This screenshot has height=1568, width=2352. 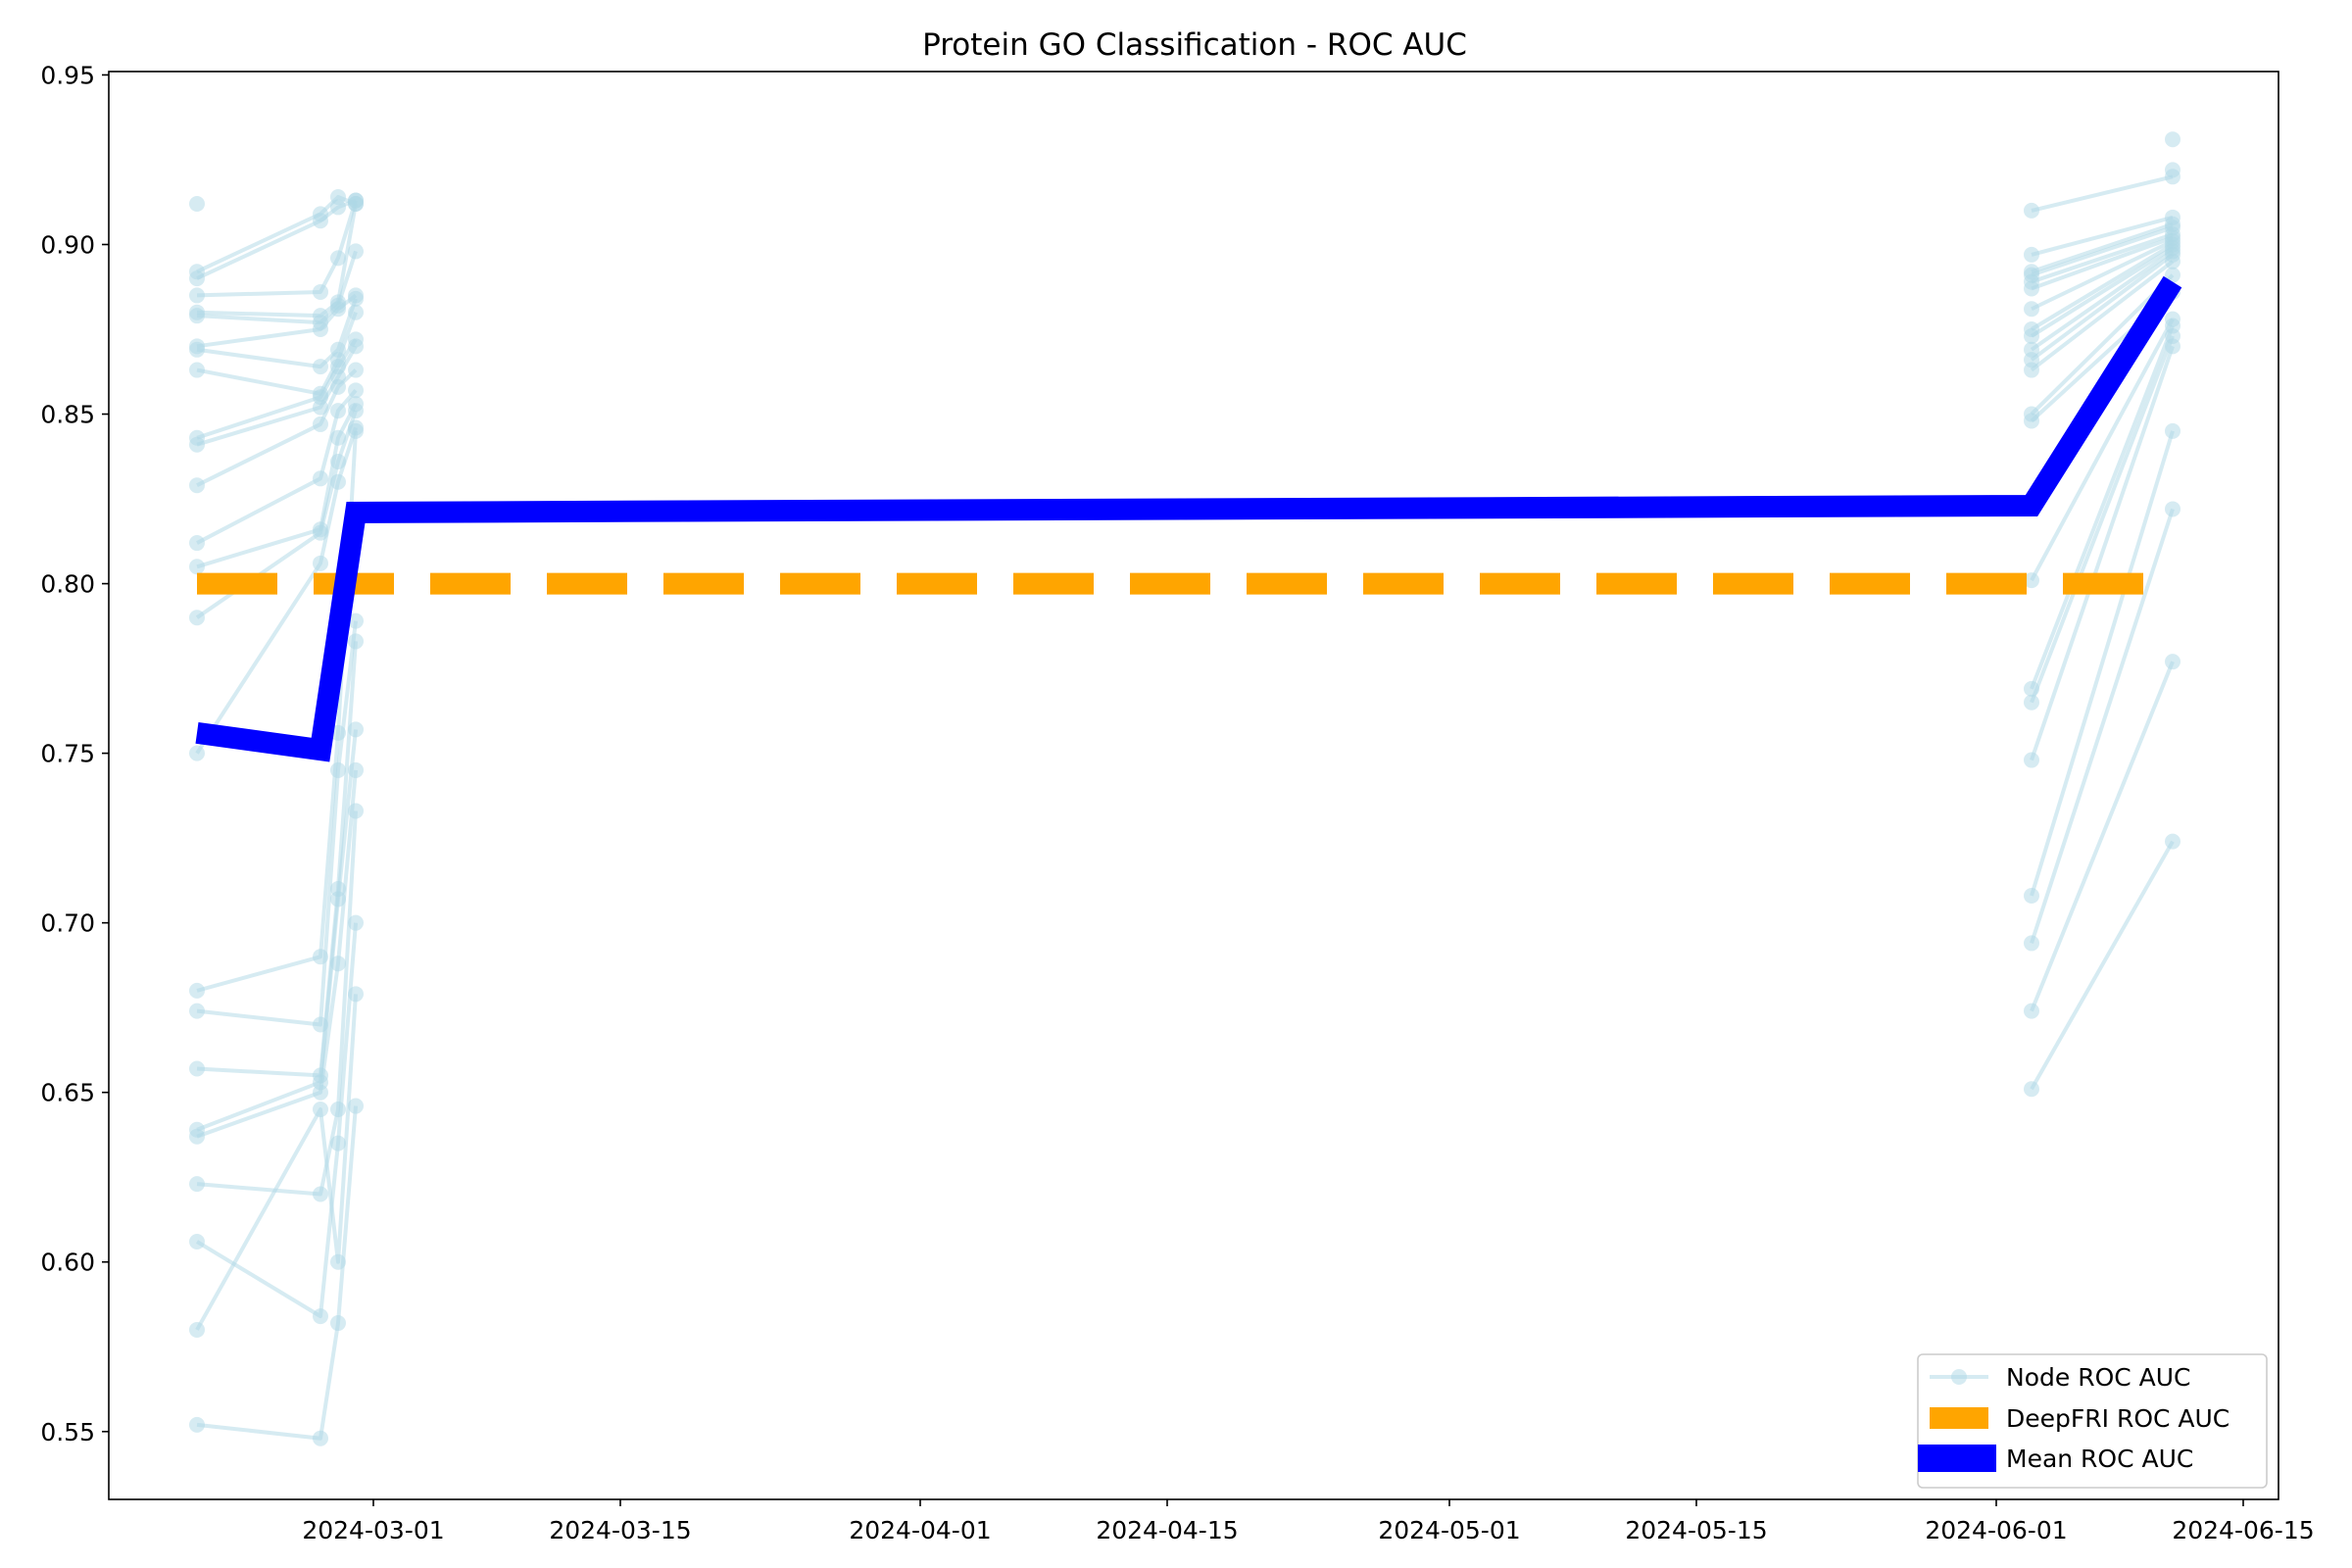 What do you see at coordinates (67, 754) in the screenshot?
I see `y-tick-label: 0.75` at bounding box center [67, 754].